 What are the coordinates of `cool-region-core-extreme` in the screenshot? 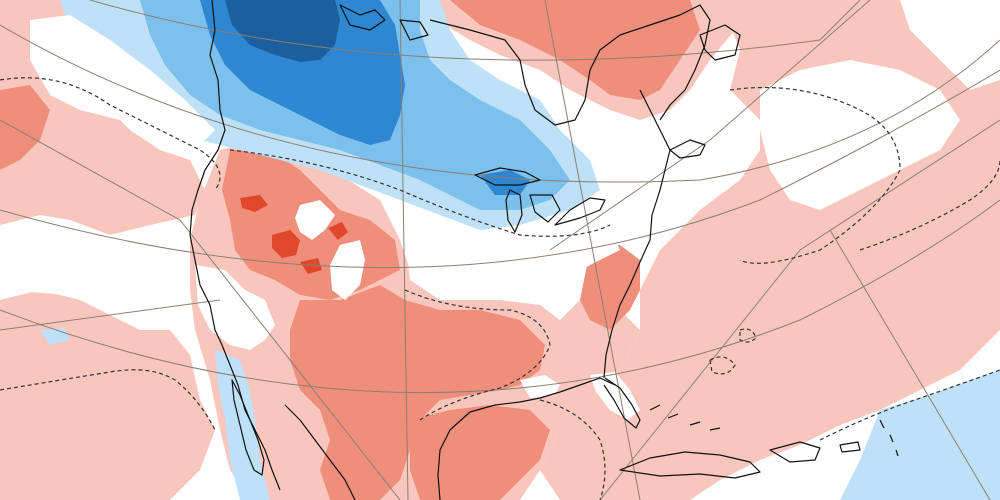 It's located at (282, 31).